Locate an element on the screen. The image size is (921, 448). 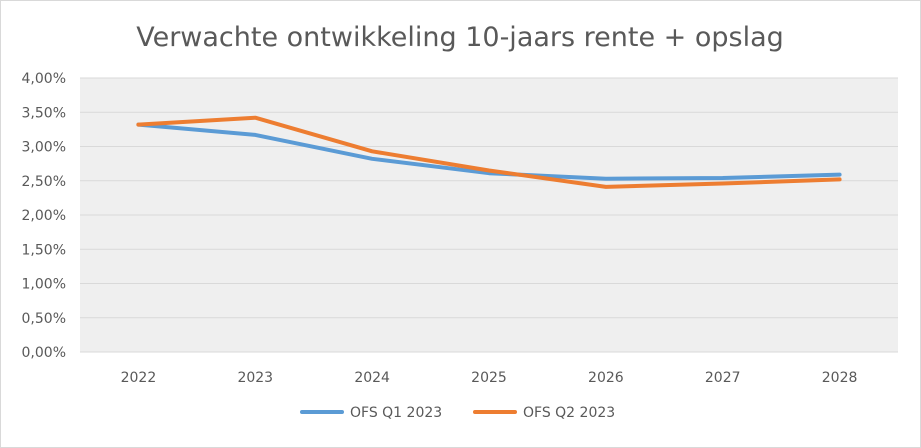
x-axis: 2022 2023 2024 2025 2026 2027 2028 is located at coordinates (489, 368).